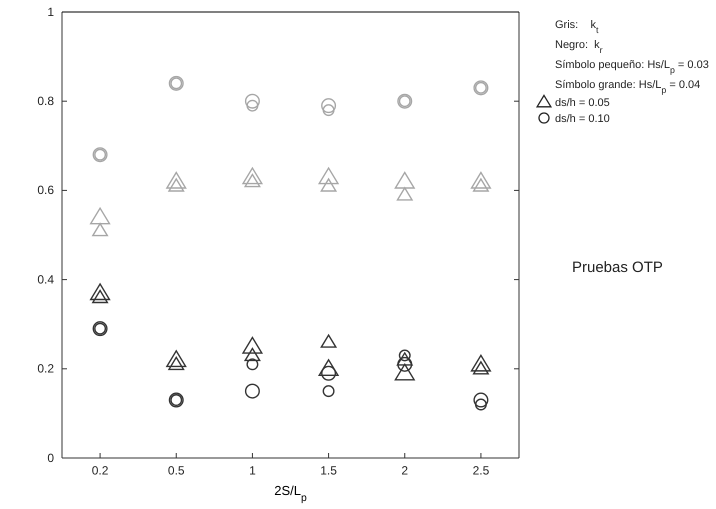 This screenshot has height=509, width=716. Describe the element at coordinates (45, 190) in the screenshot. I see `y-tick-label: 0.6` at that location.